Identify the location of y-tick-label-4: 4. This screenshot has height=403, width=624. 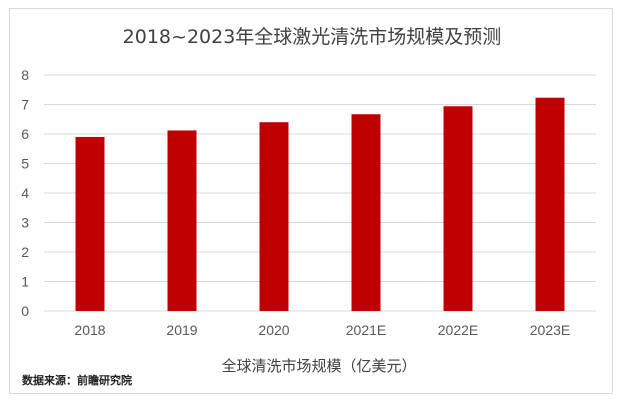
(25, 193).